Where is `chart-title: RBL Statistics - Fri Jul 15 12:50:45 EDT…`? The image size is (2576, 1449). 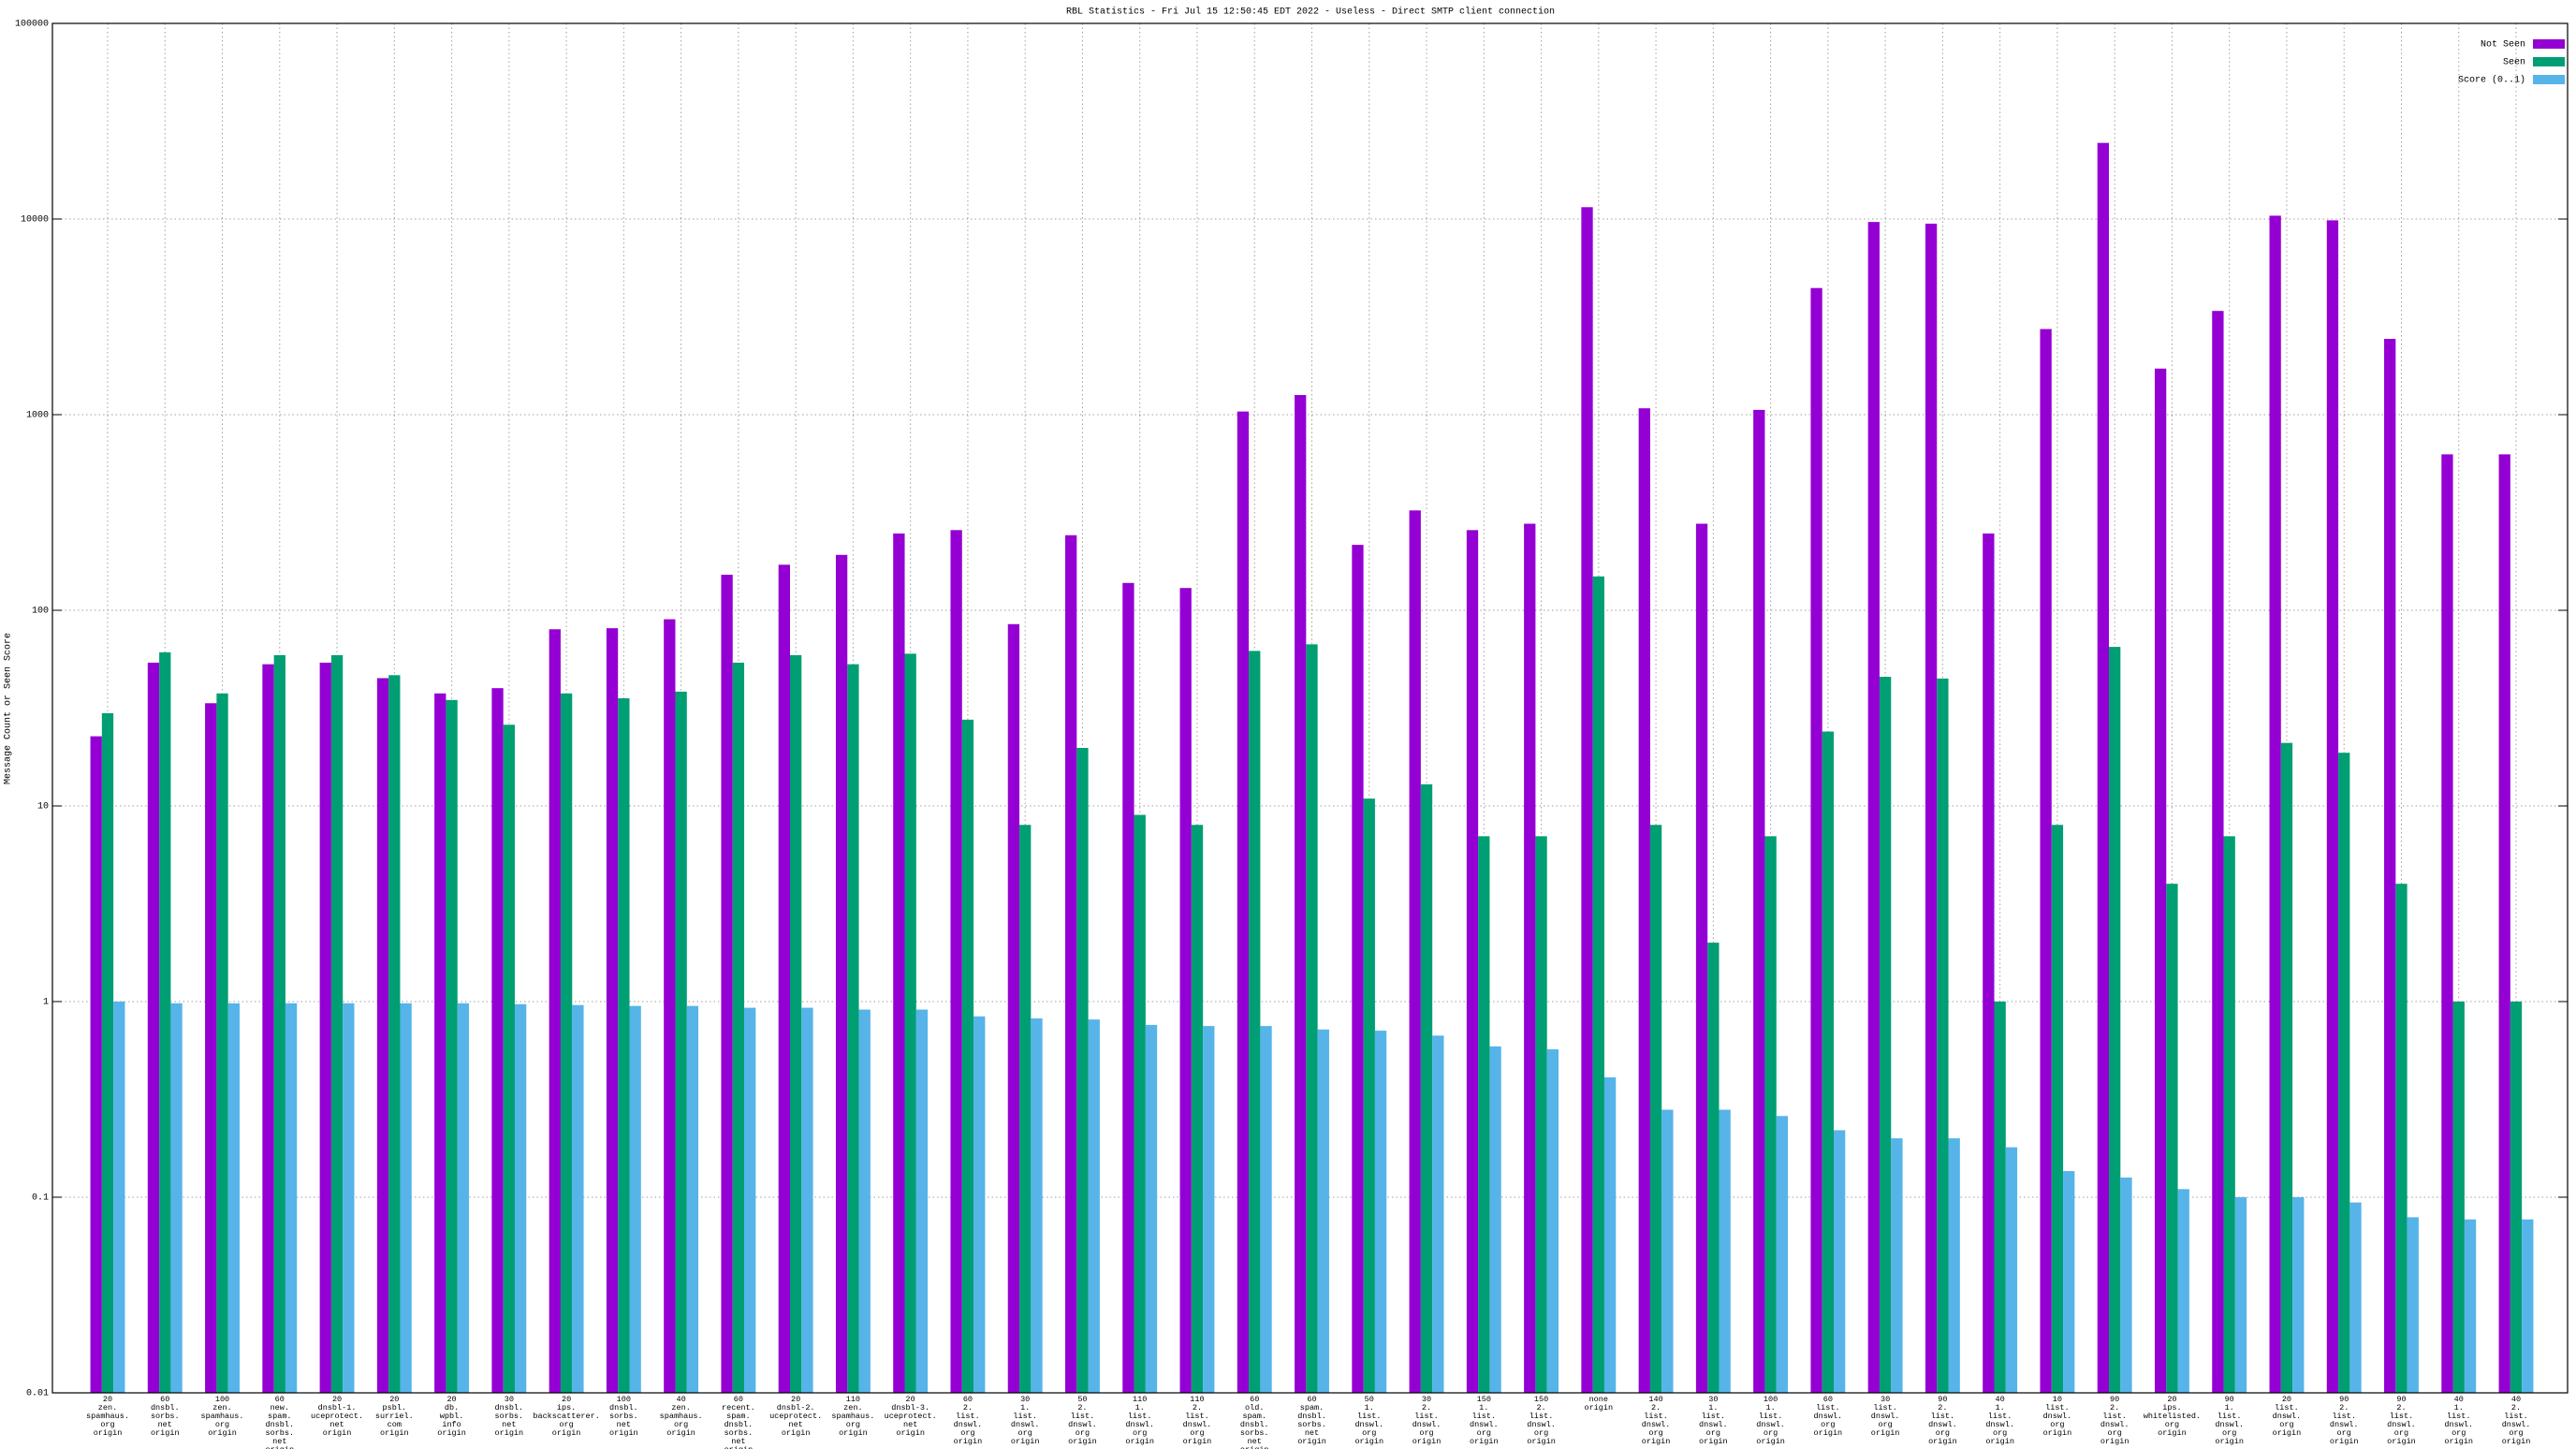 chart-title: RBL Statistics - Fri Jul 15 12:50:45 EDT… is located at coordinates (1310, 12).